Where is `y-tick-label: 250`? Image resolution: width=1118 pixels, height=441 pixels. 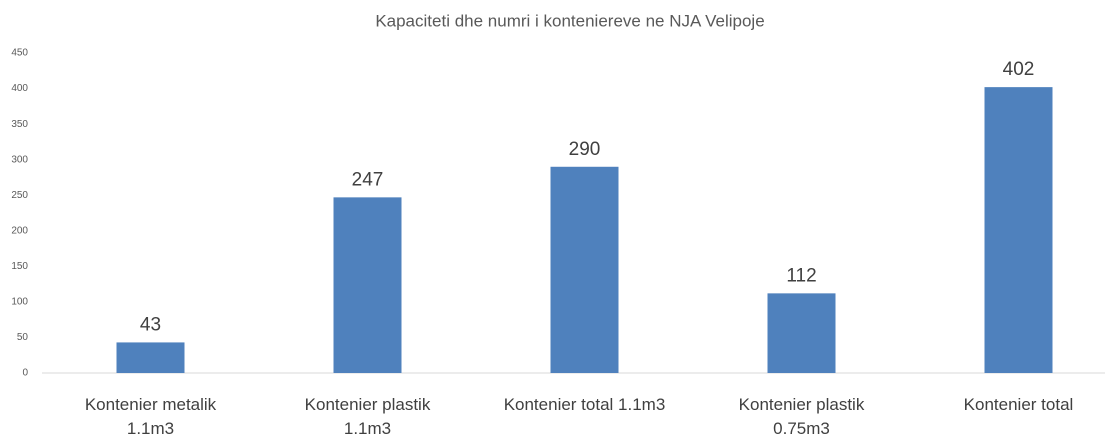 y-tick-label: 250 is located at coordinates (19, 195).